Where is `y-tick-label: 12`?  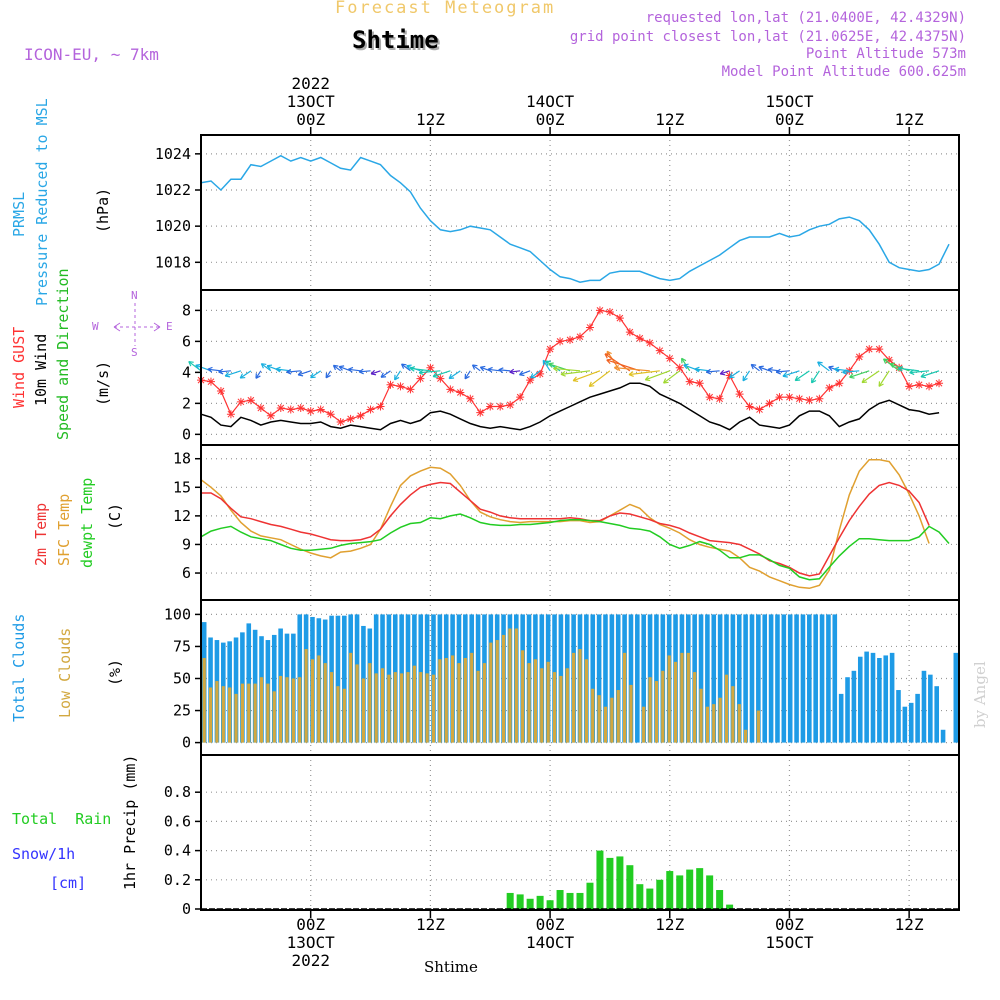 y-tick-label: 12 is located at coordinates (182, 516).